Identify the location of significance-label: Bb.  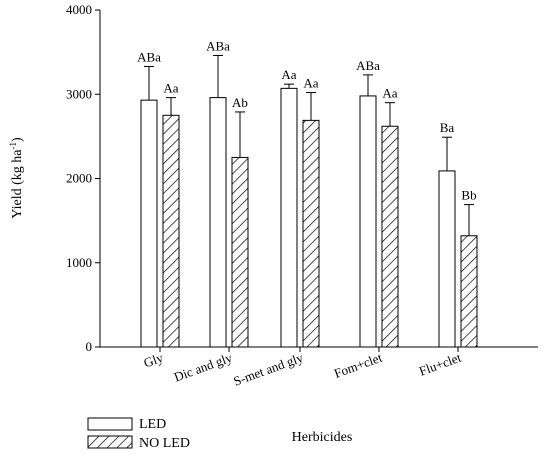
(468, 195).